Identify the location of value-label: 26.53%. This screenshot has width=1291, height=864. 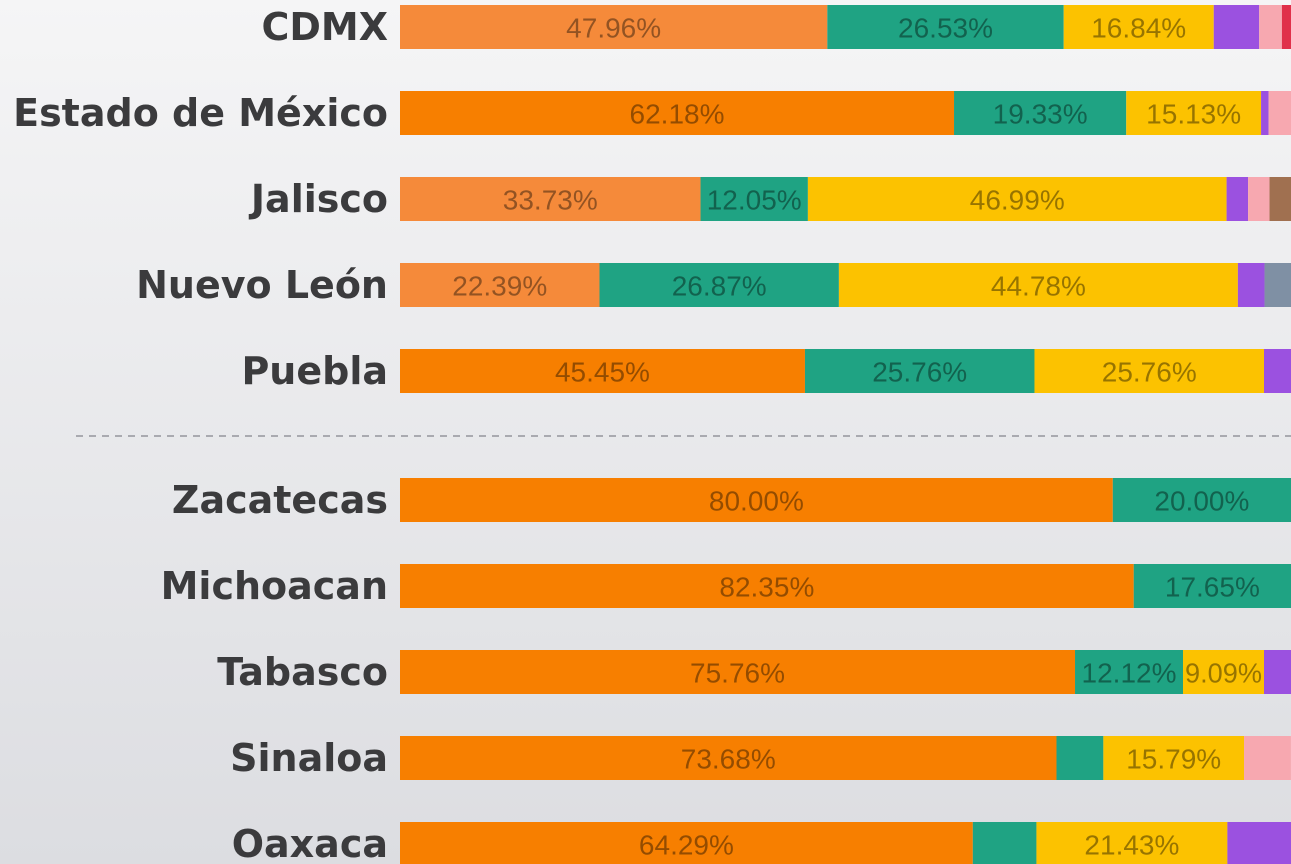
(945, 28).